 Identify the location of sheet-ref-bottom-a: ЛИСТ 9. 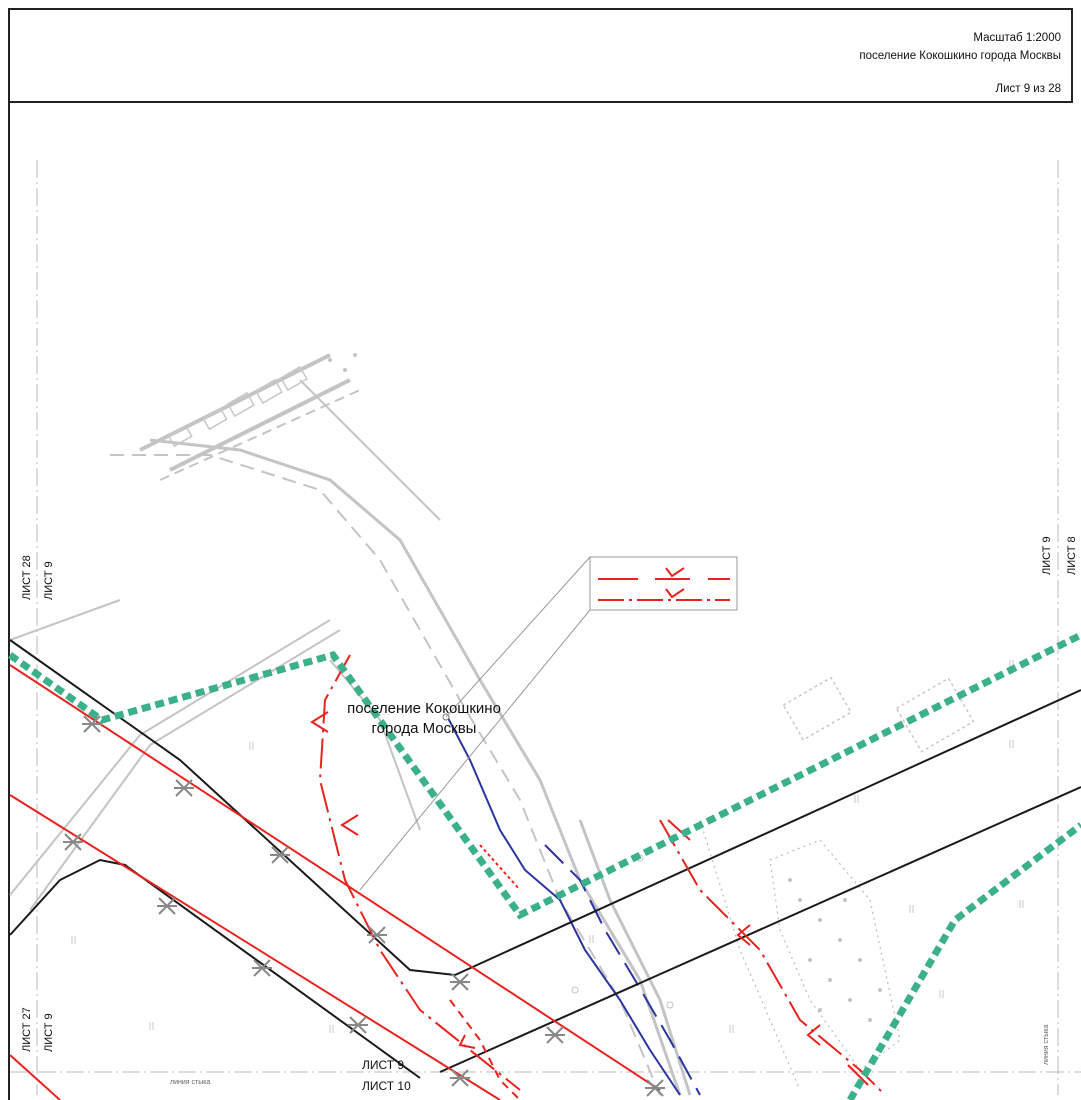
(383, 1065).